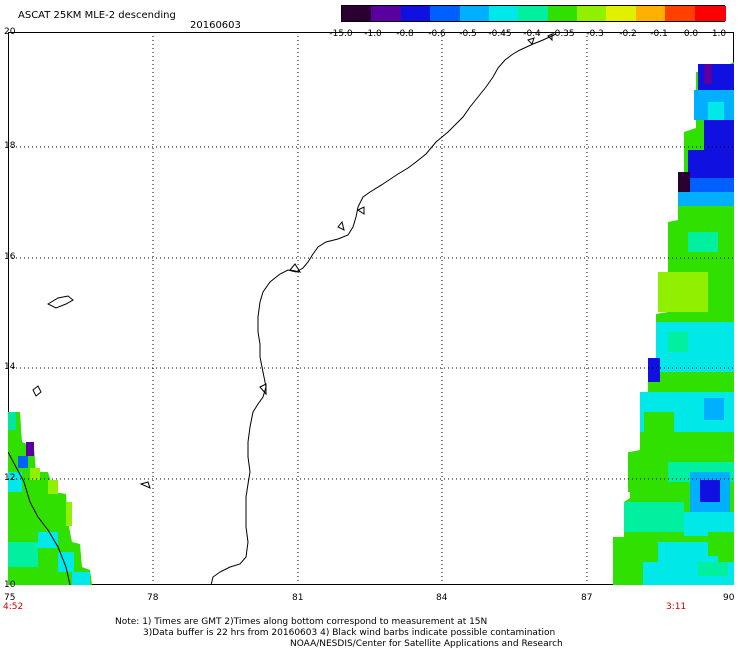 Image resolution: width=740 pixels, height=650 pixels. What do you see at coordinates (341, 34) in the screenshot?
I see `colorbar-label: -15.0` at bounding box center [341, 34].